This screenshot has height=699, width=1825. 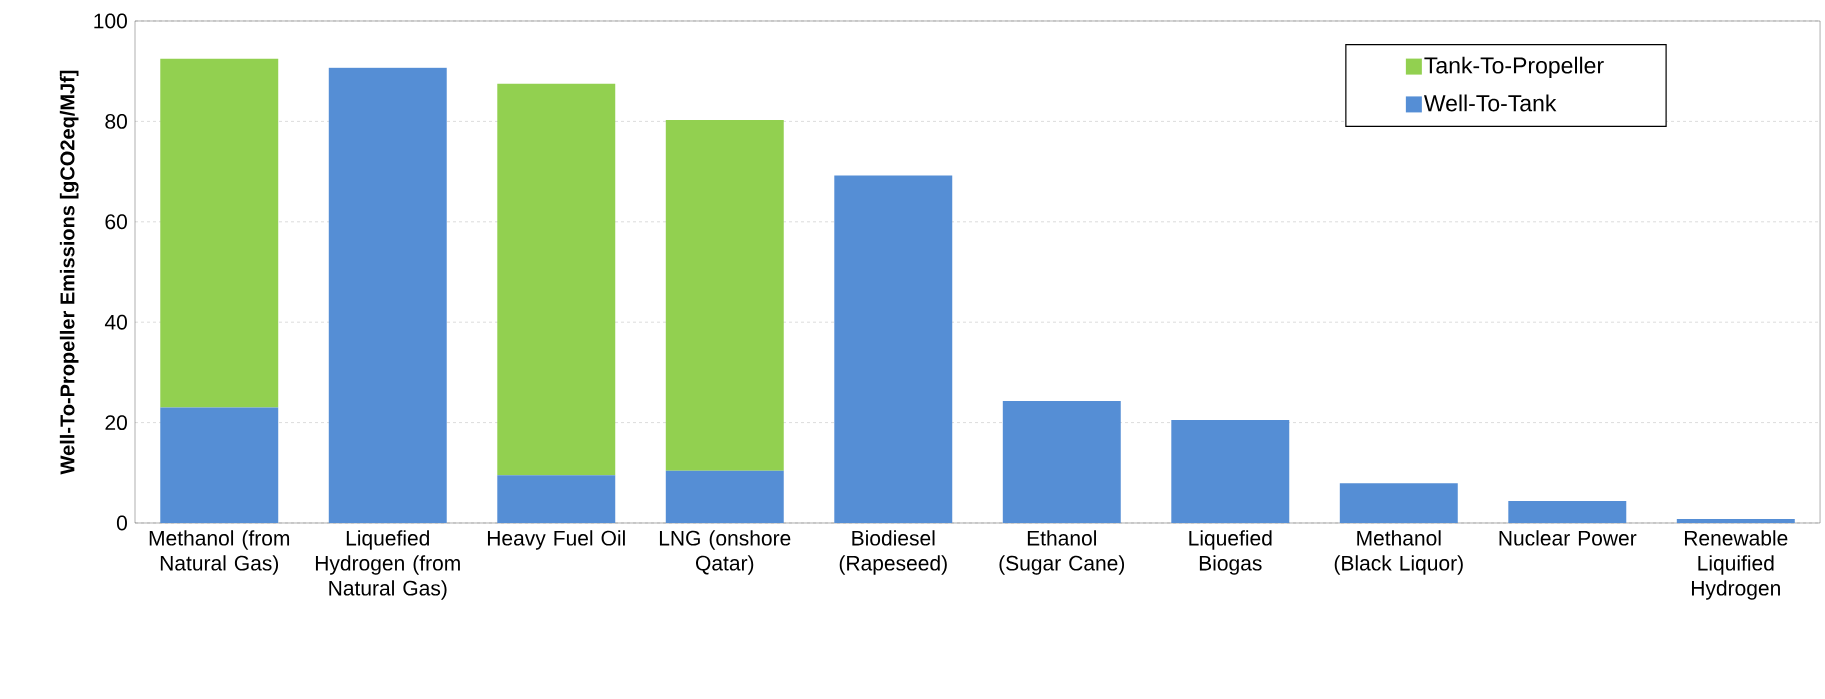 What do you see at coordinates (116, 423) in the screenshot?
I see `y-tick-label: 20` at bounding box center [116, 423].